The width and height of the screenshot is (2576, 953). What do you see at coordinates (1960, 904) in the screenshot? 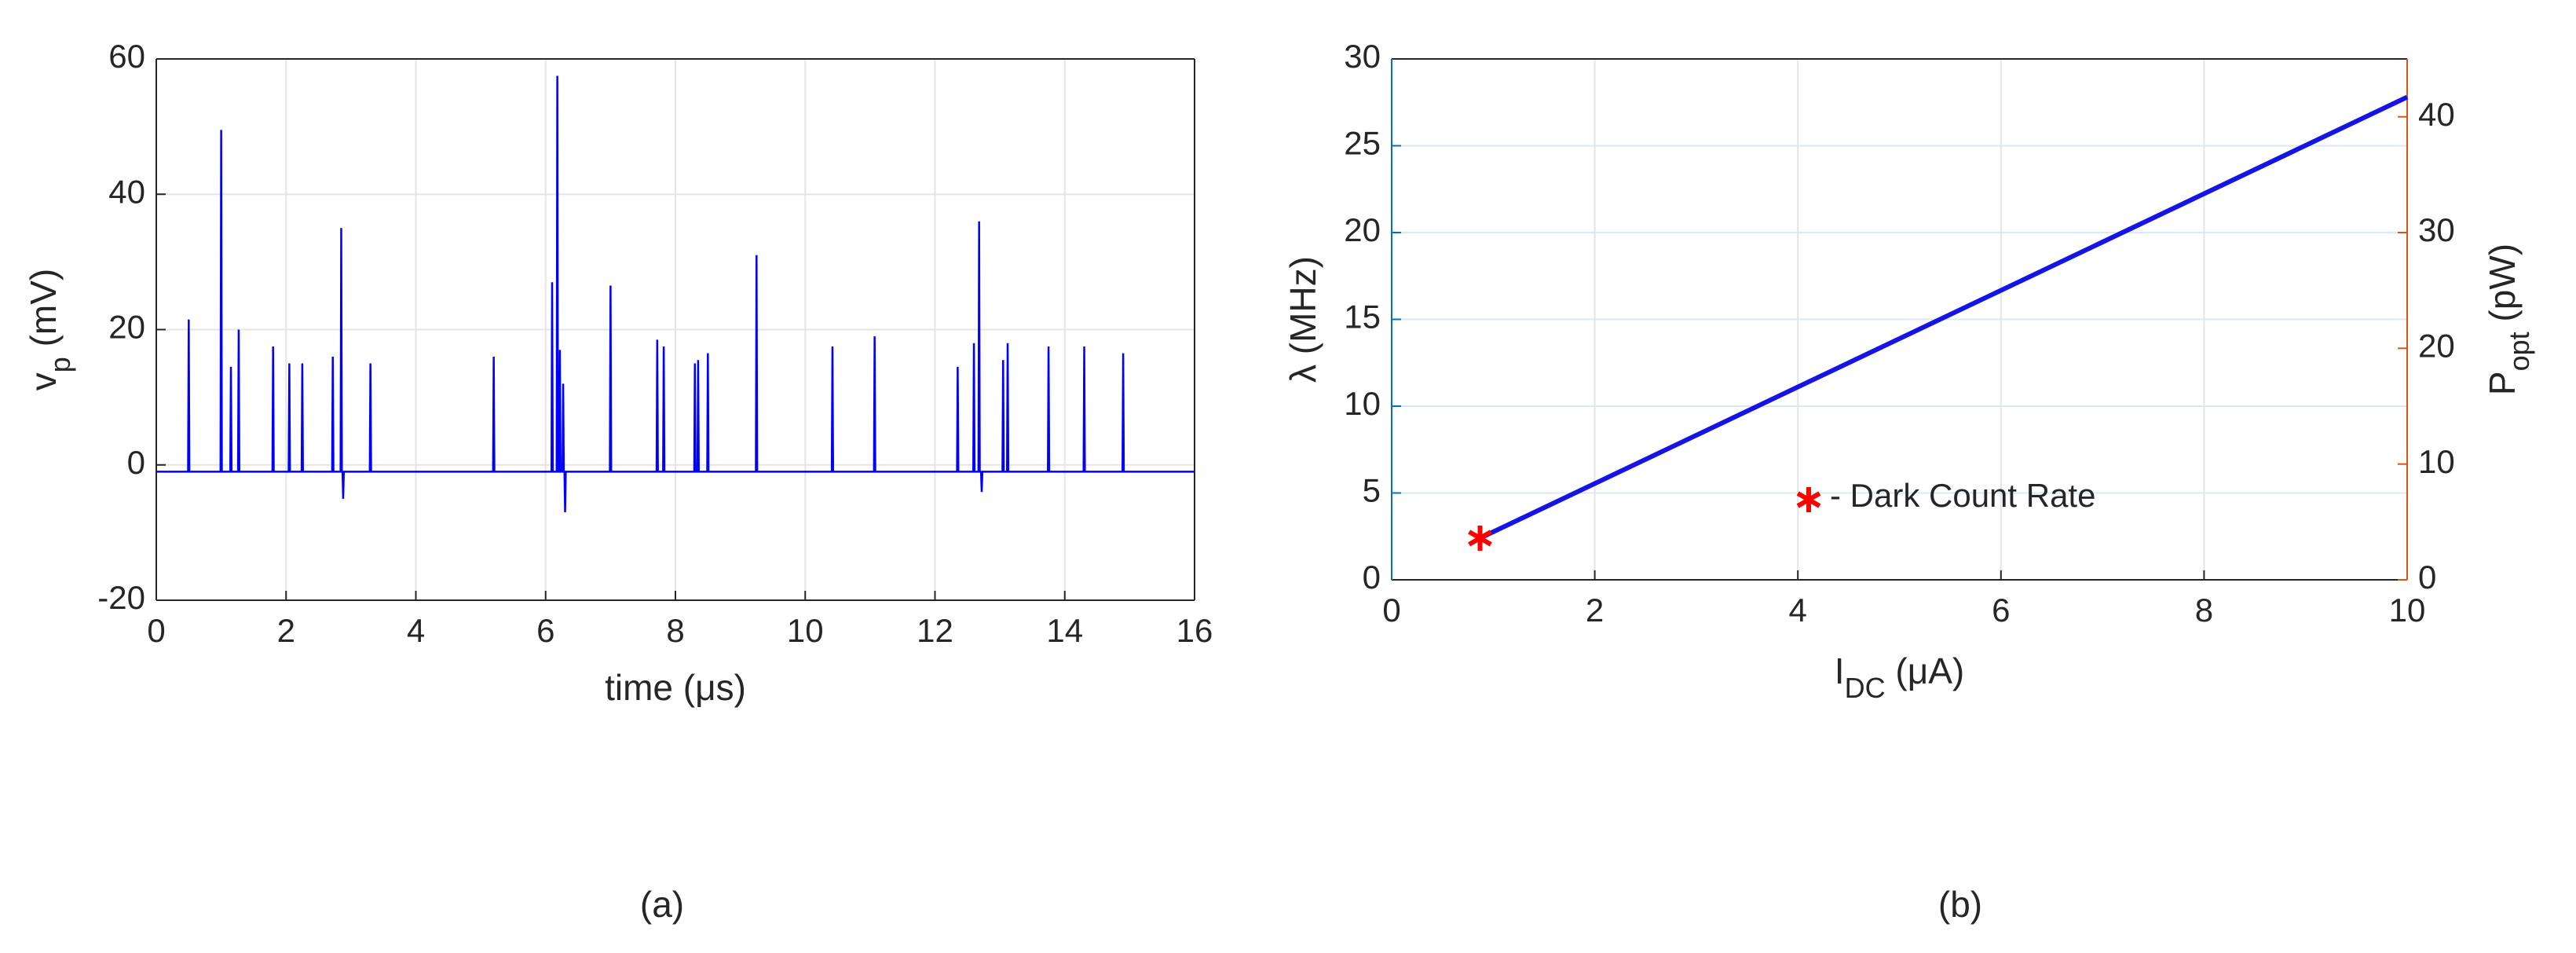
I see `caption: (b)` at bounding box center [1960, 904].